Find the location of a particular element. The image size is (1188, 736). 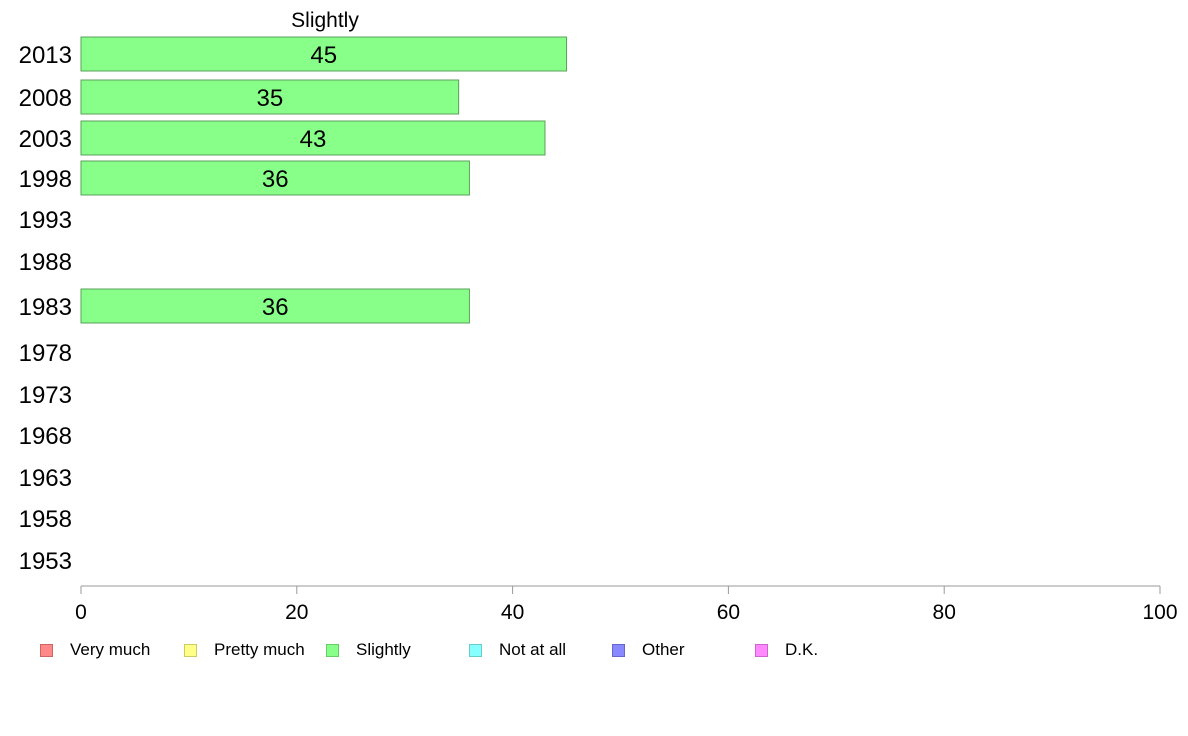

bar-value-label: 45 is located at coordinates (323, 55).